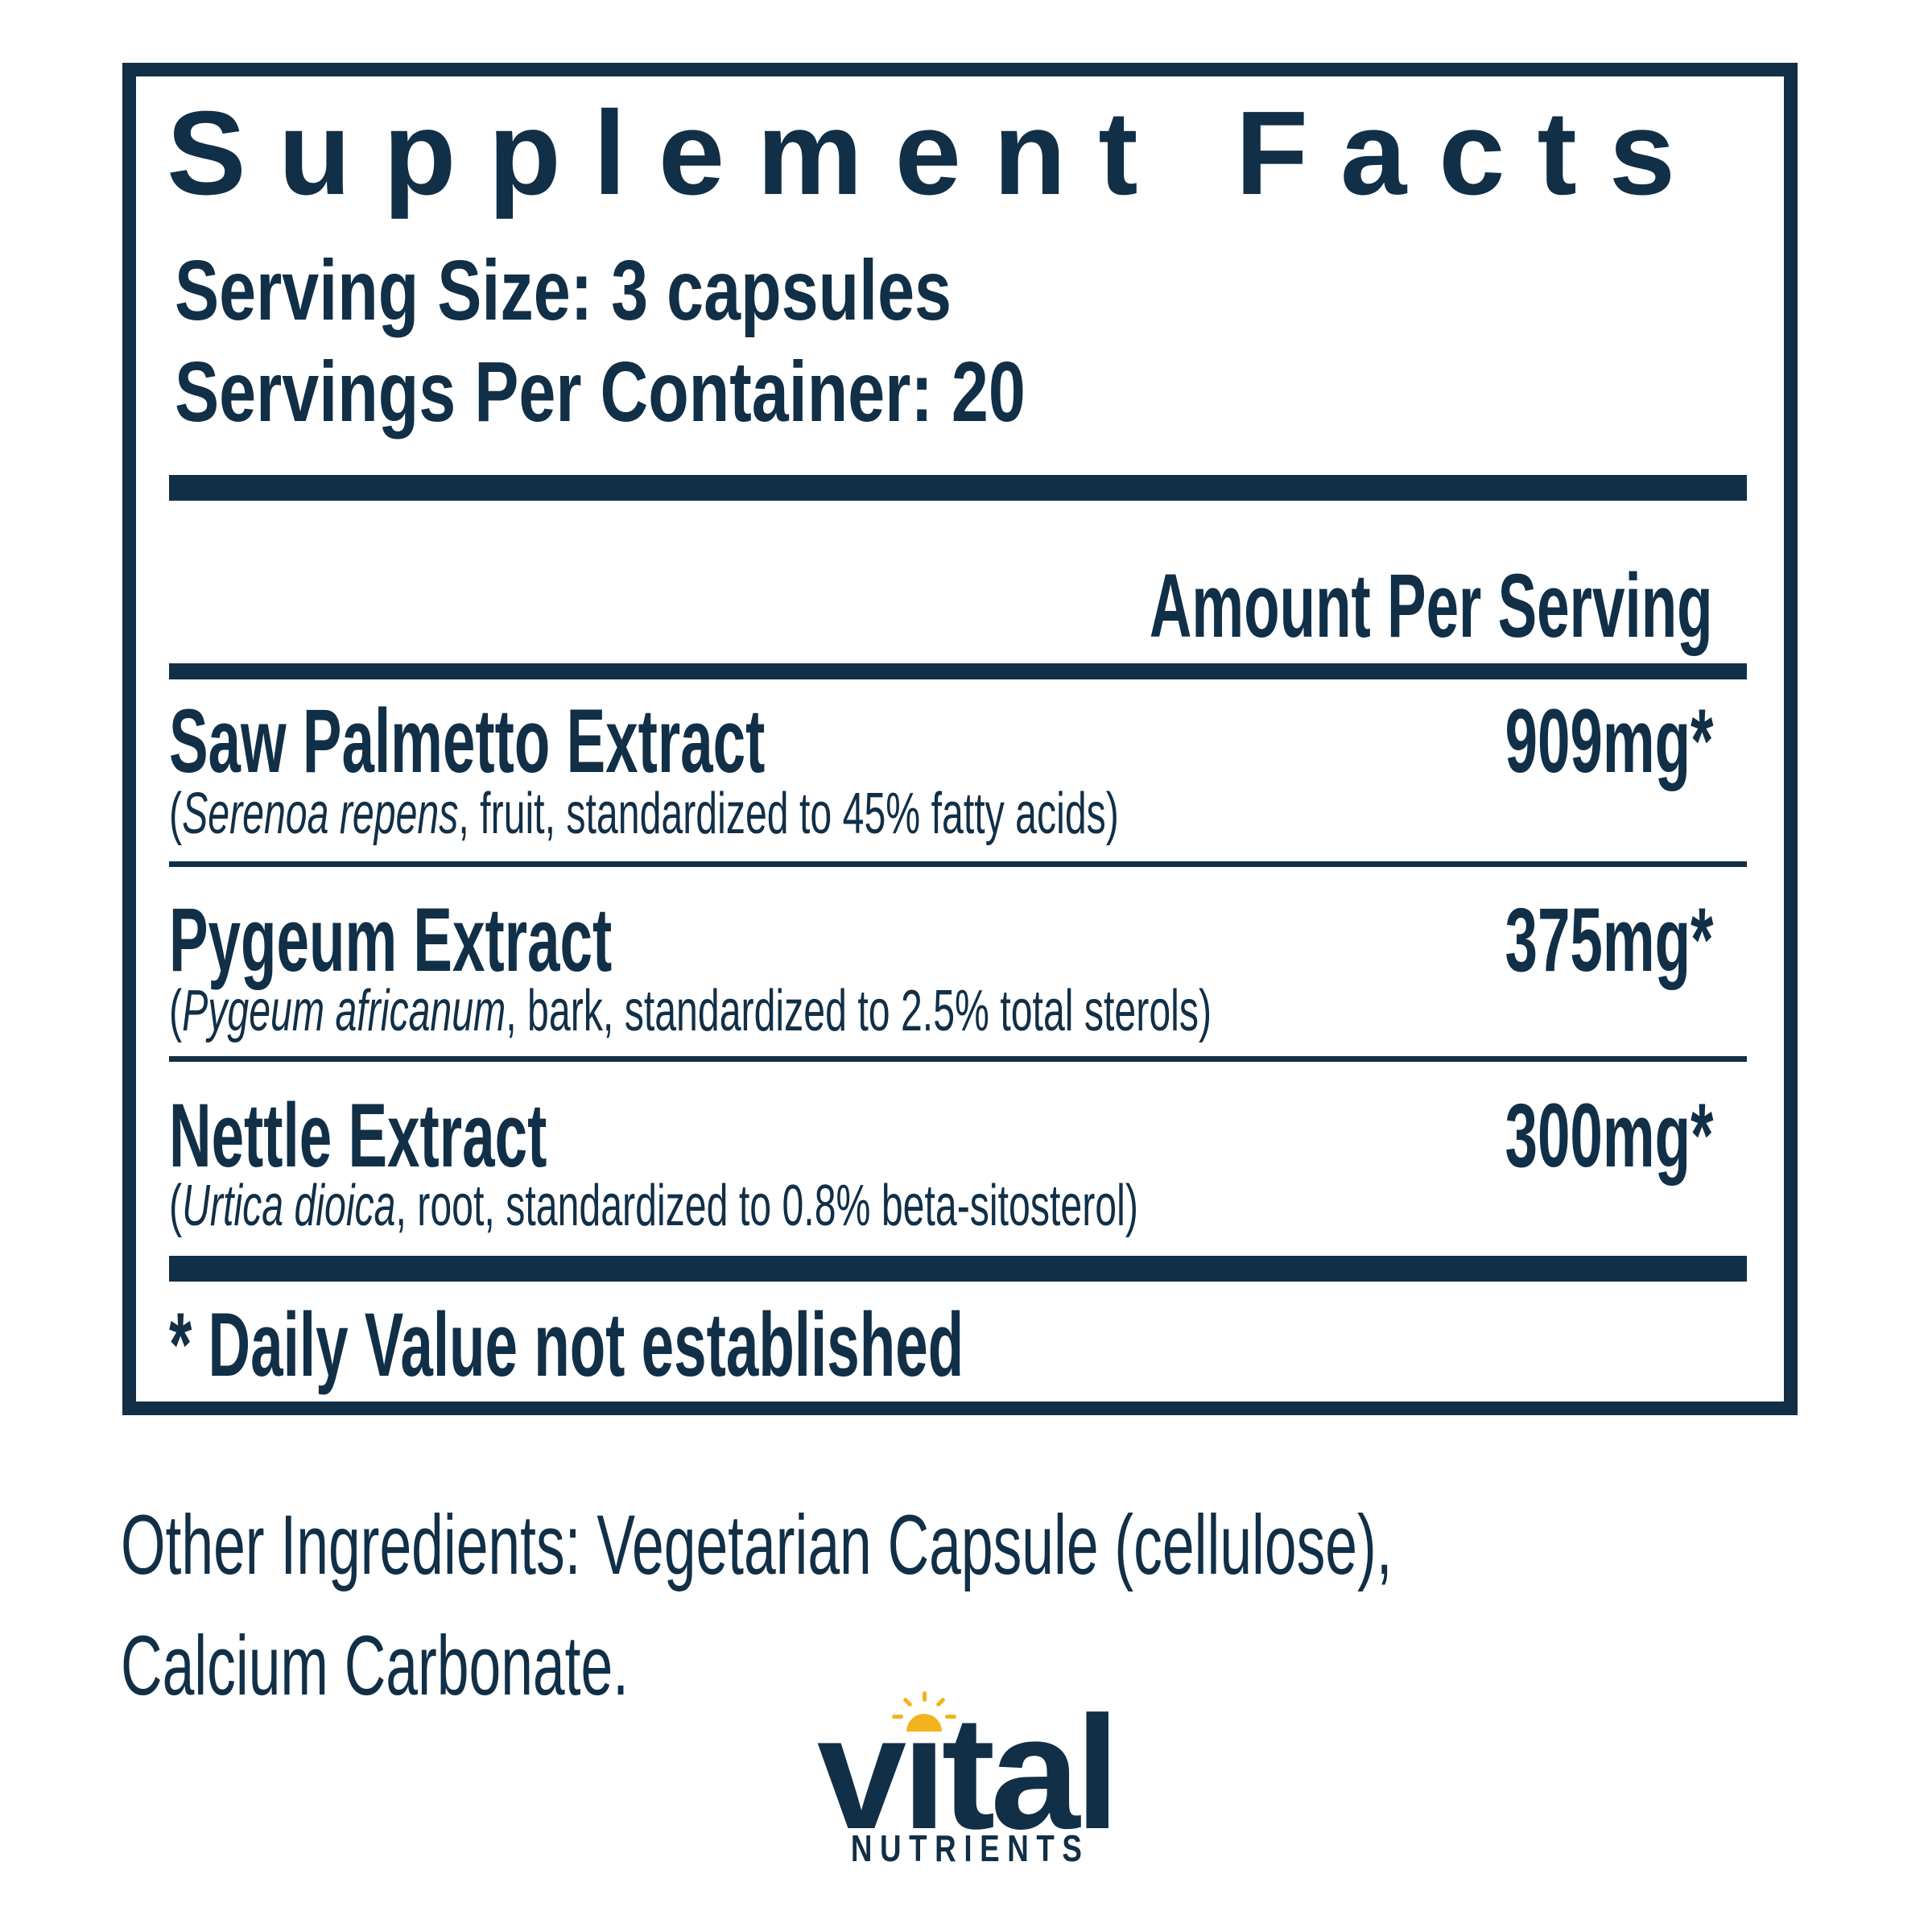  I want to click on ingredient-name: Nettle Extract, so click(358, 1135).